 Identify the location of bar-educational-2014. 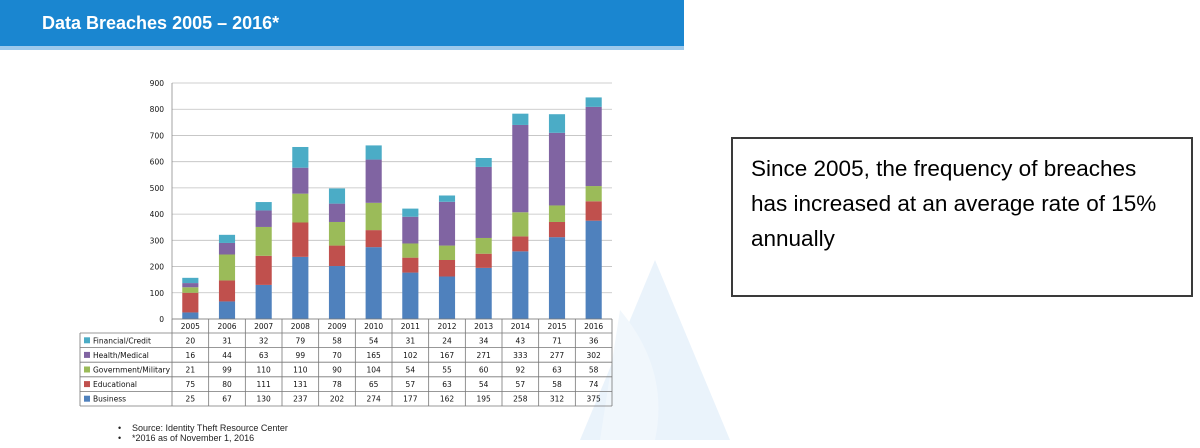
(520, 244).